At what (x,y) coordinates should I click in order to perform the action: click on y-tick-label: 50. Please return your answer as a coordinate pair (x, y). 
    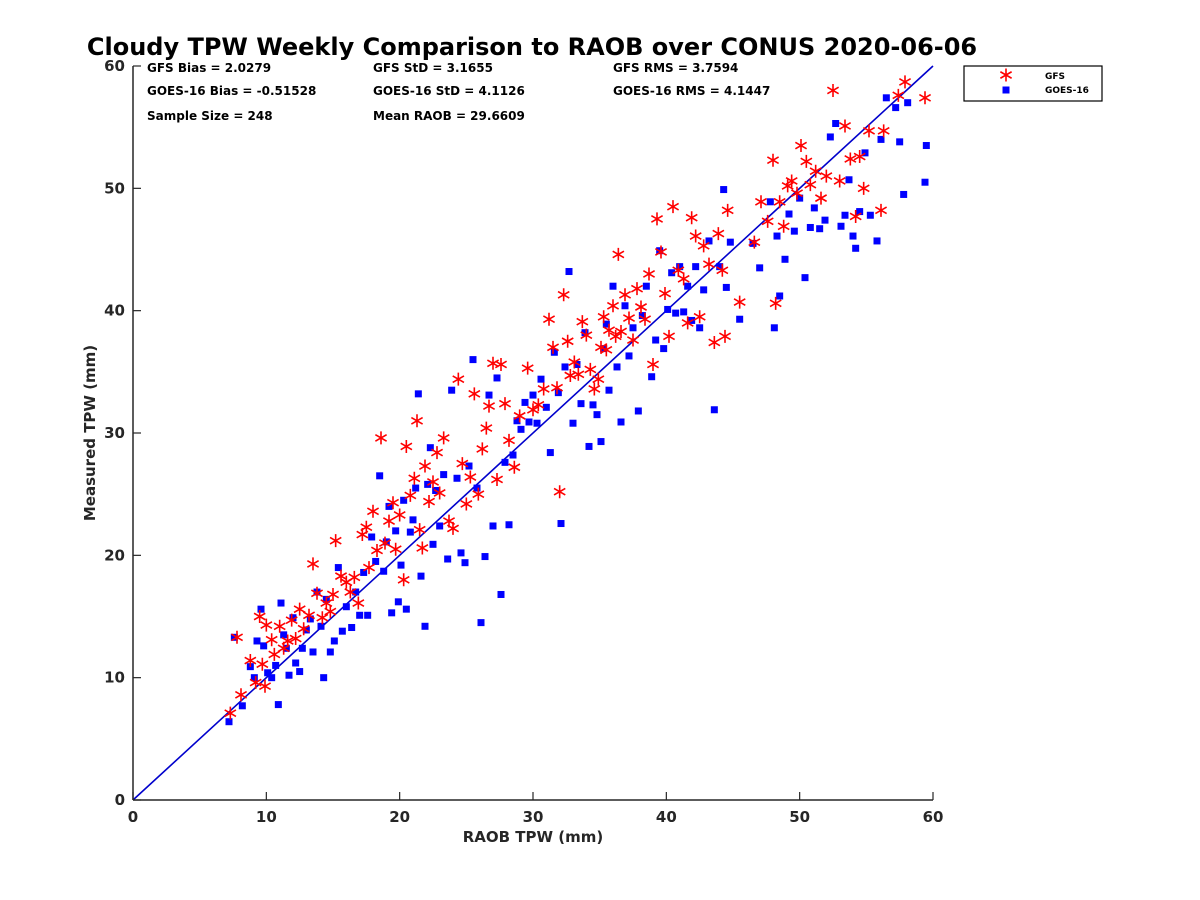
    Looking at the image, I should click on (114, 188).